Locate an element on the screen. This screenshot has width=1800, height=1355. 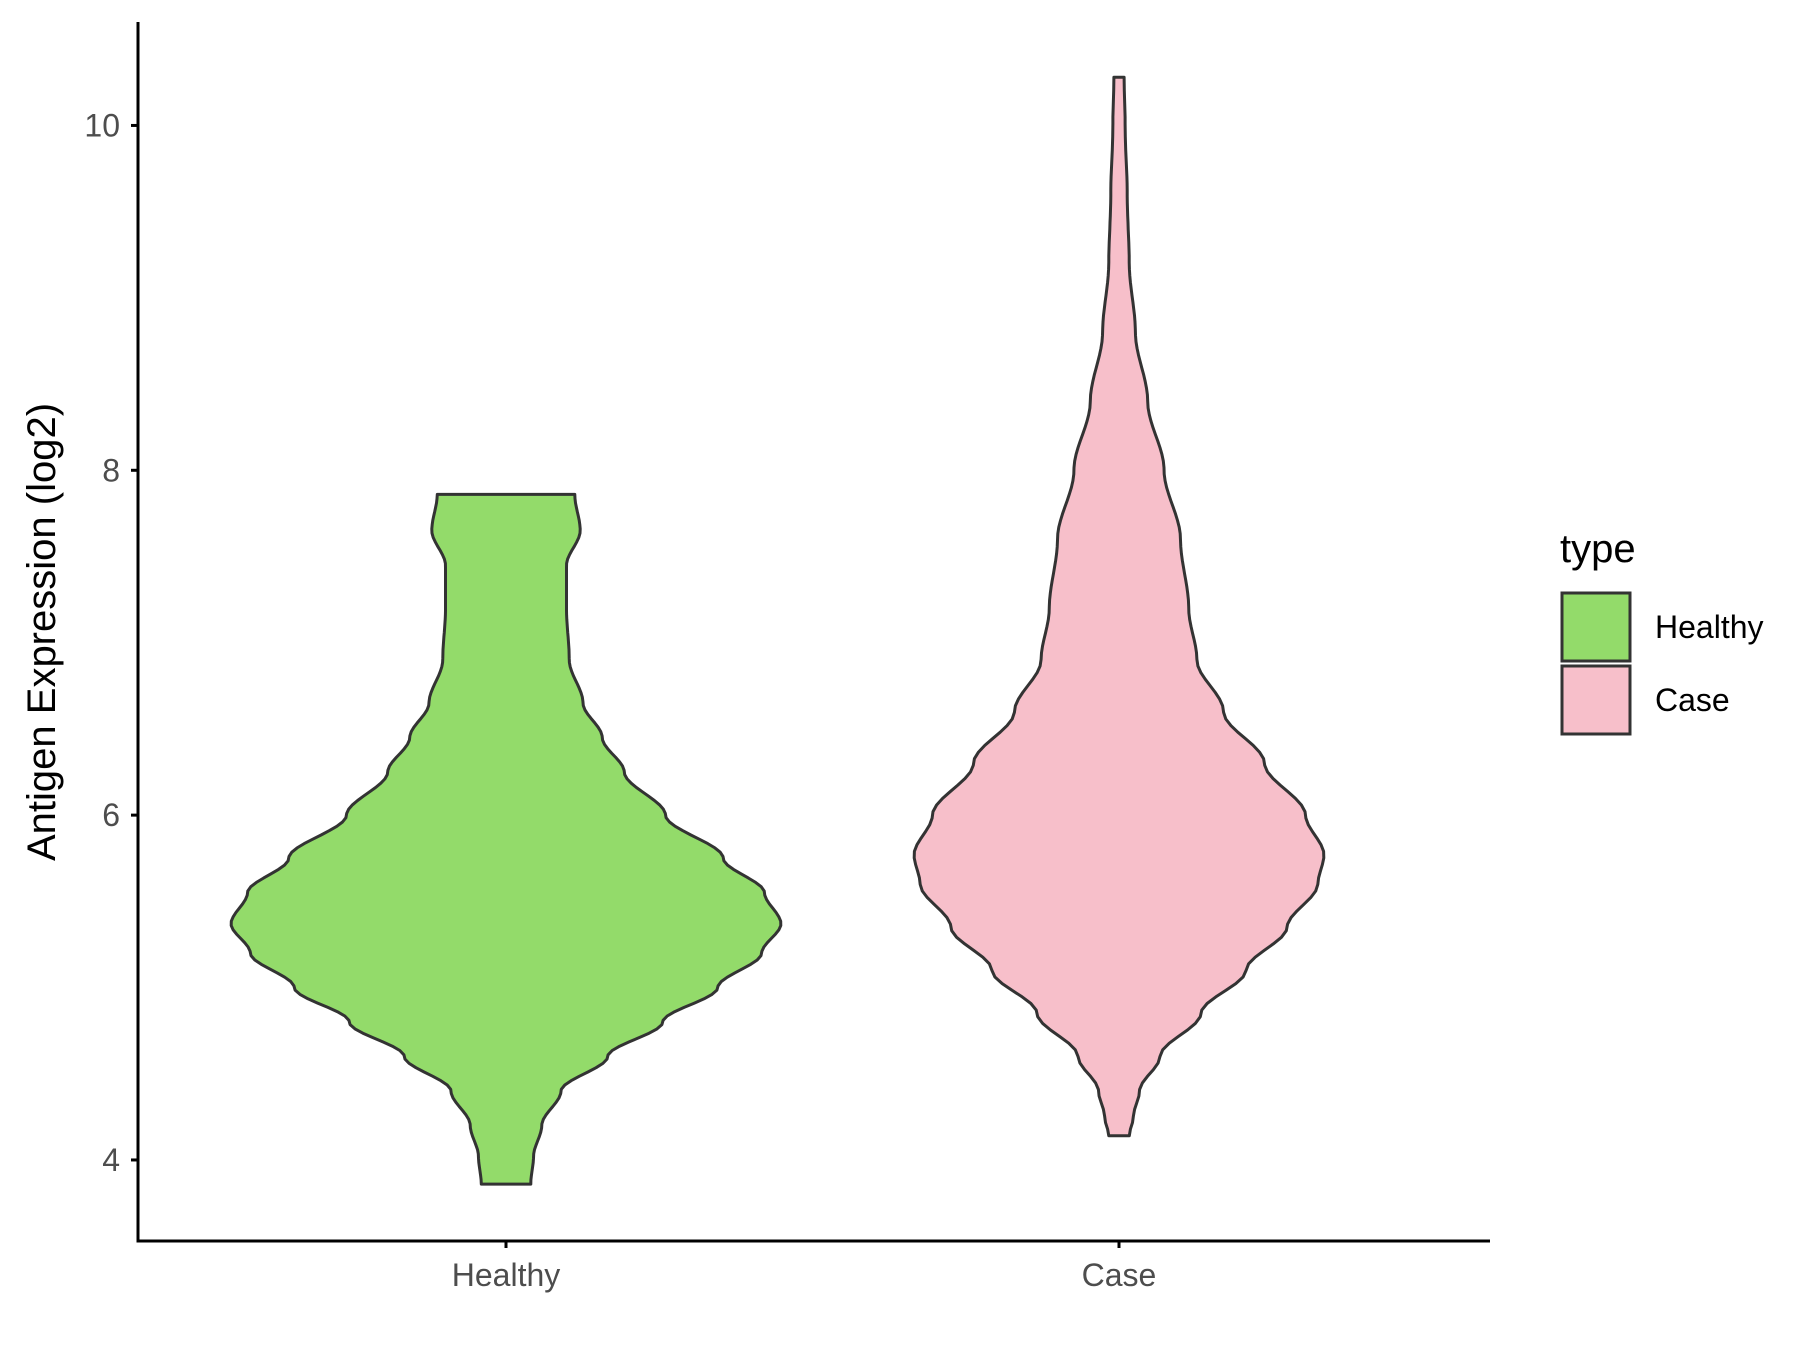
y-tick-label: 10 is located at coordinates (102, 125).